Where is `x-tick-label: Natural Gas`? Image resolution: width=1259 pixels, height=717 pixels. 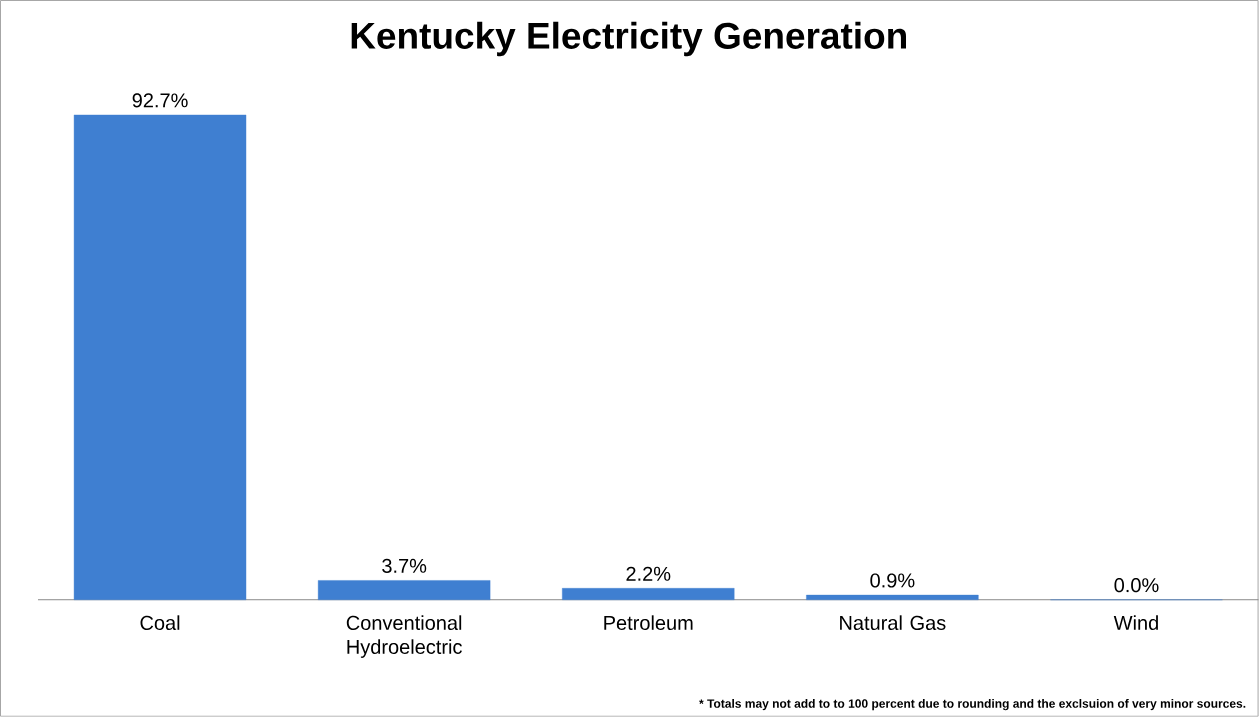
x-tick-label: Natural Gas is located at coordinates (893, 623).